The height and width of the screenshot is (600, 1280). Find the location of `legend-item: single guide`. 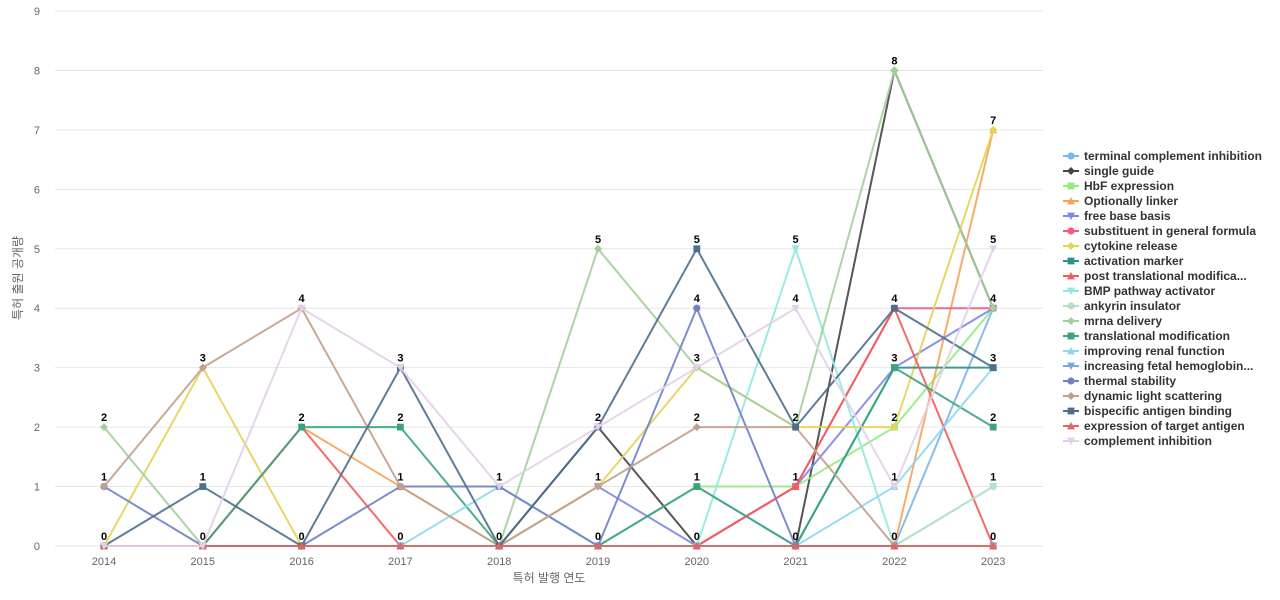

legend-item: single guide is located at coordinates (1108, 171).